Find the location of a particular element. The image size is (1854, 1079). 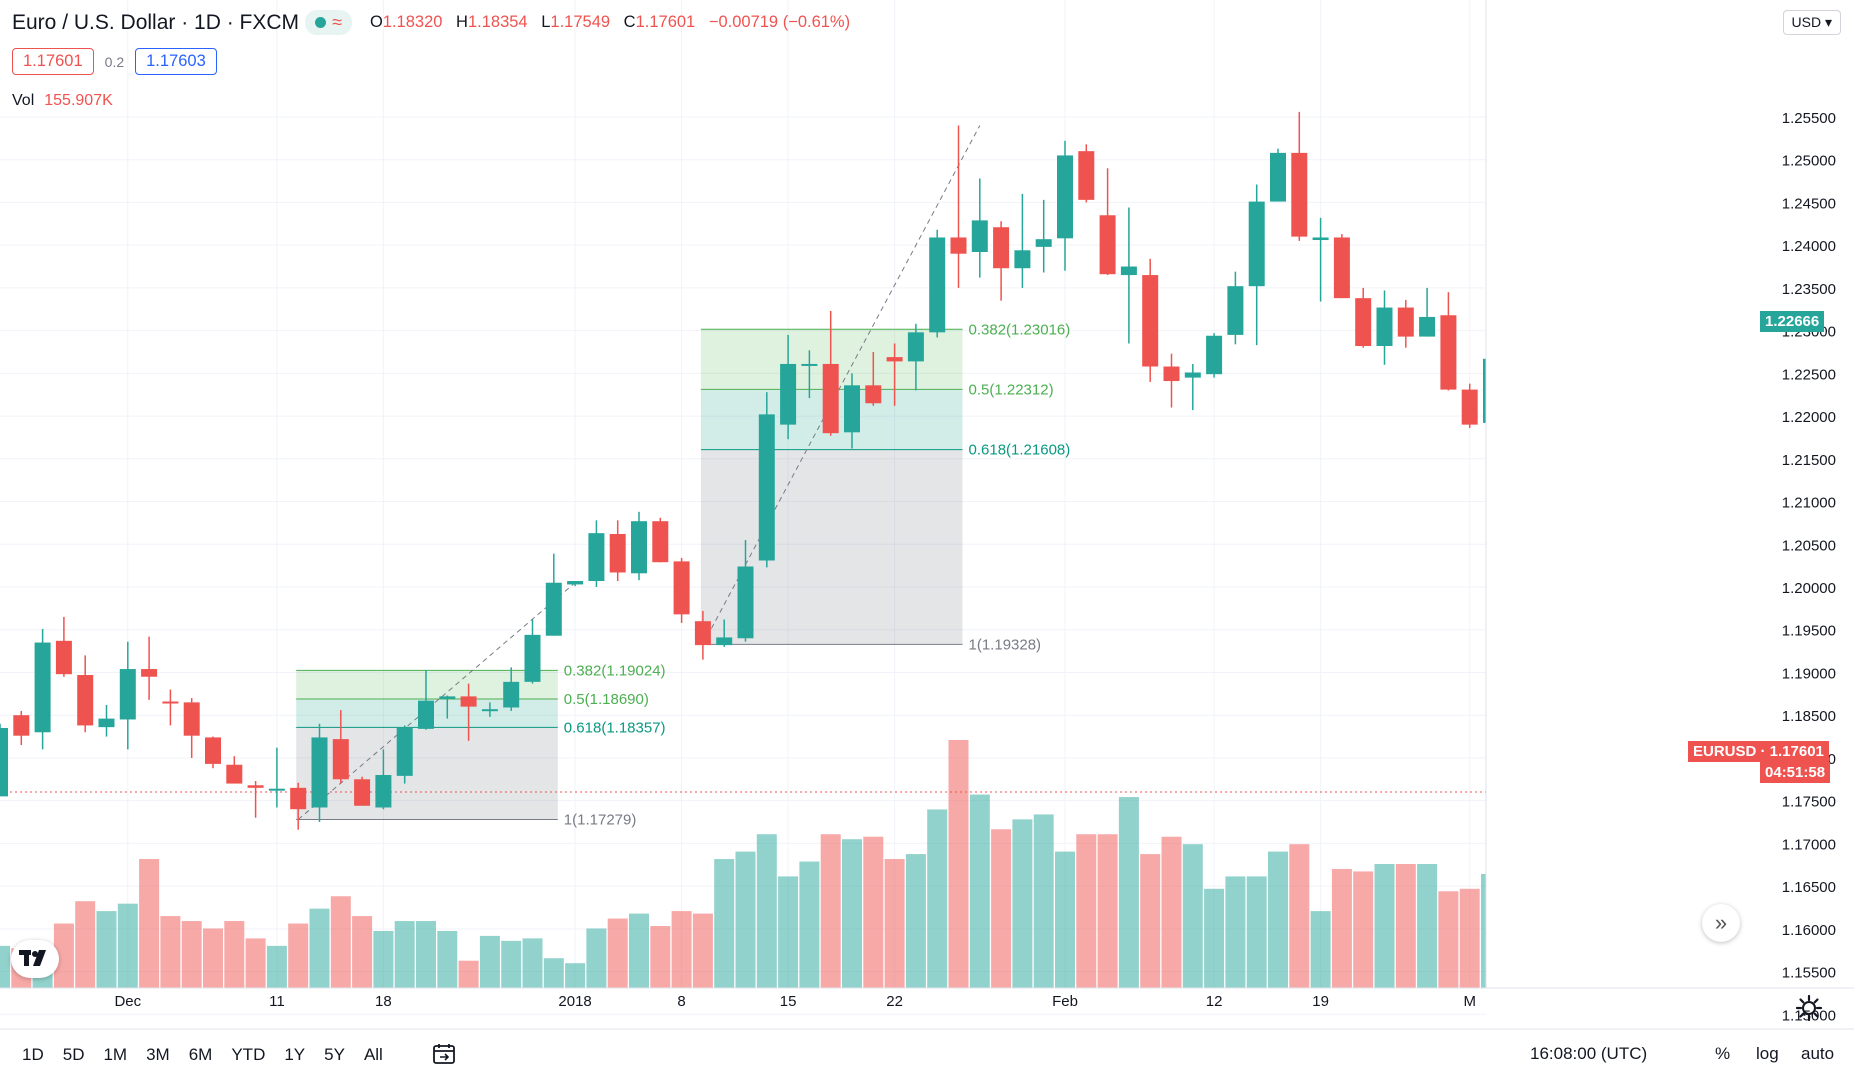

fib-level-label: 0.382(1.19024) is located at coordinates (615, 670).